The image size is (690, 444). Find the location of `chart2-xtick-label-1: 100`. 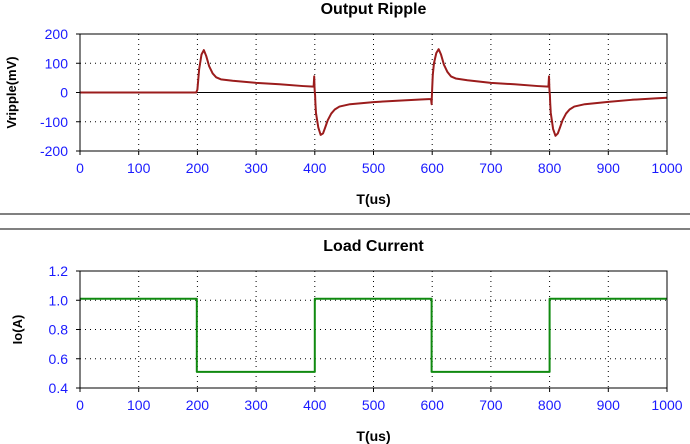

chart2-xtick-label-1: 100 is located at coordinates (139, 405).